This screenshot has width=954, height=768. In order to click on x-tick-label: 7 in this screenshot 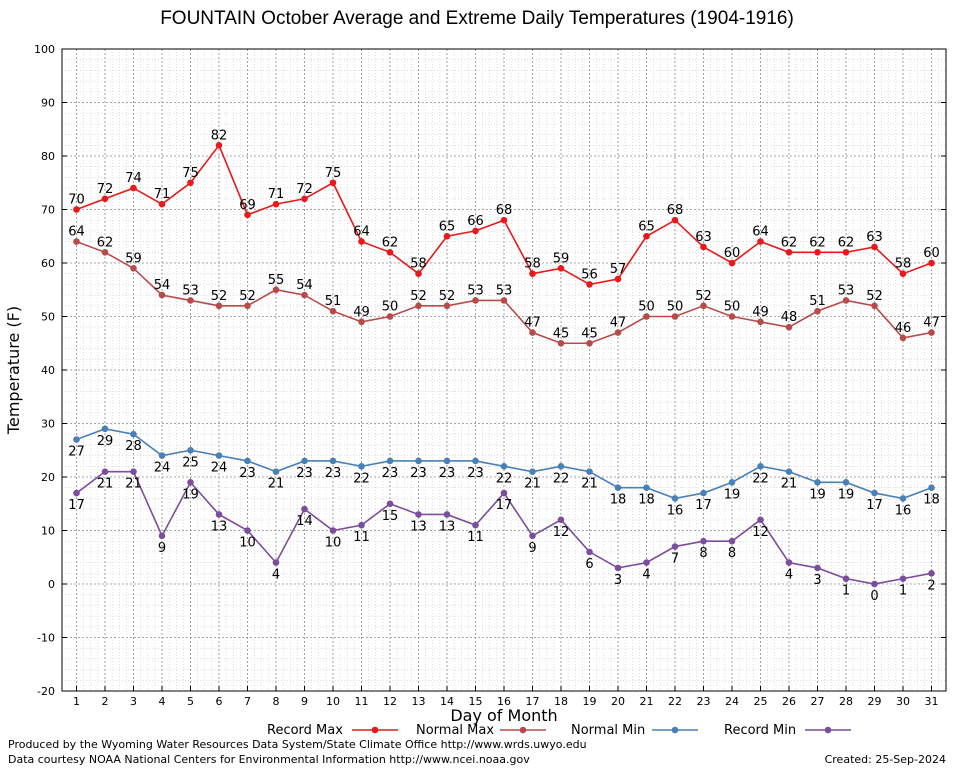, I will do `click(247, 701)`.